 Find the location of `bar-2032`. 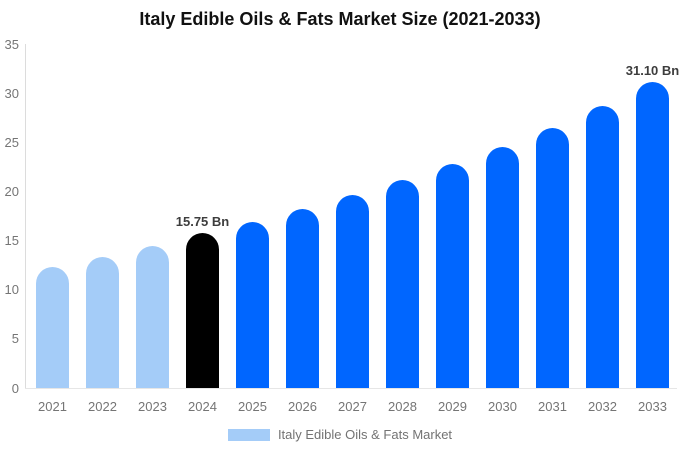

bar-2032 is located at coordinates (602, 246).